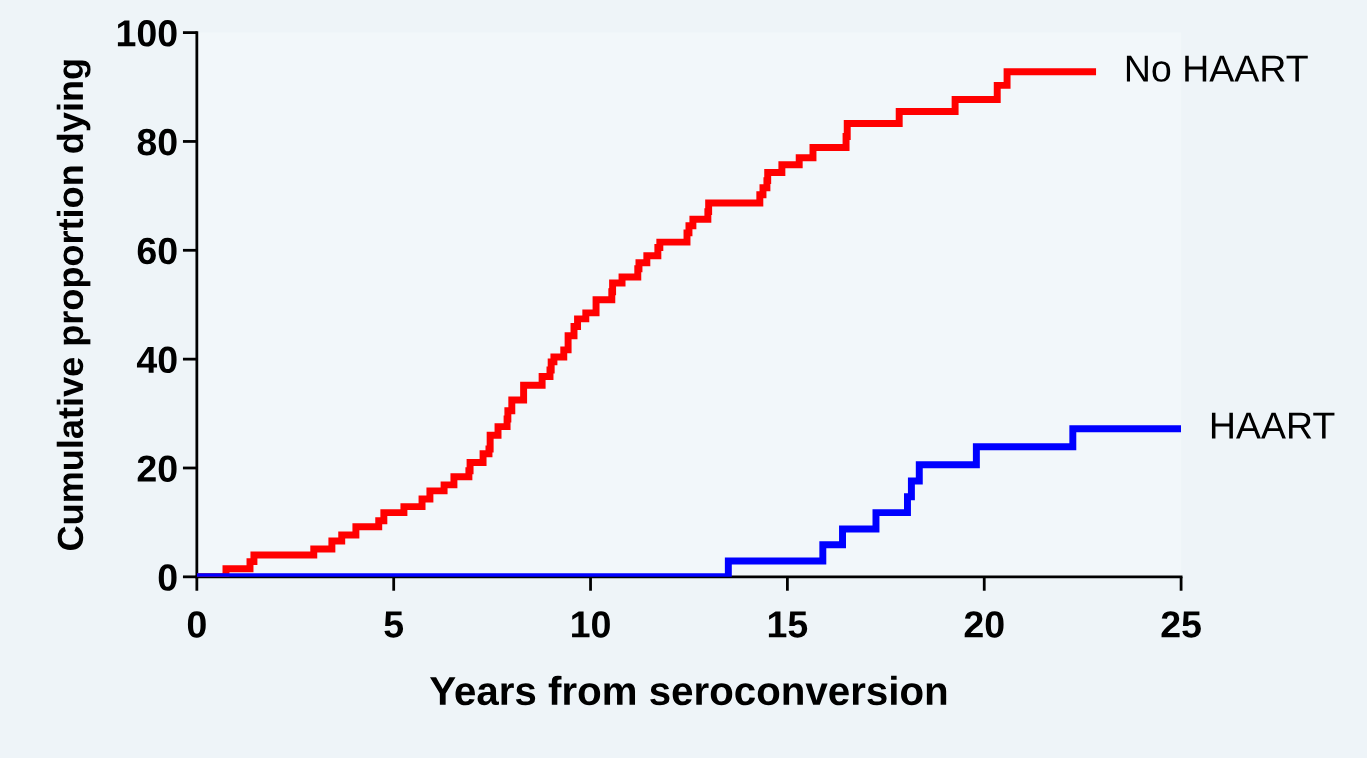  Describe the element at coordinates (167, 577) in the screenshot. I see `y-tick-label: 0` at that location.